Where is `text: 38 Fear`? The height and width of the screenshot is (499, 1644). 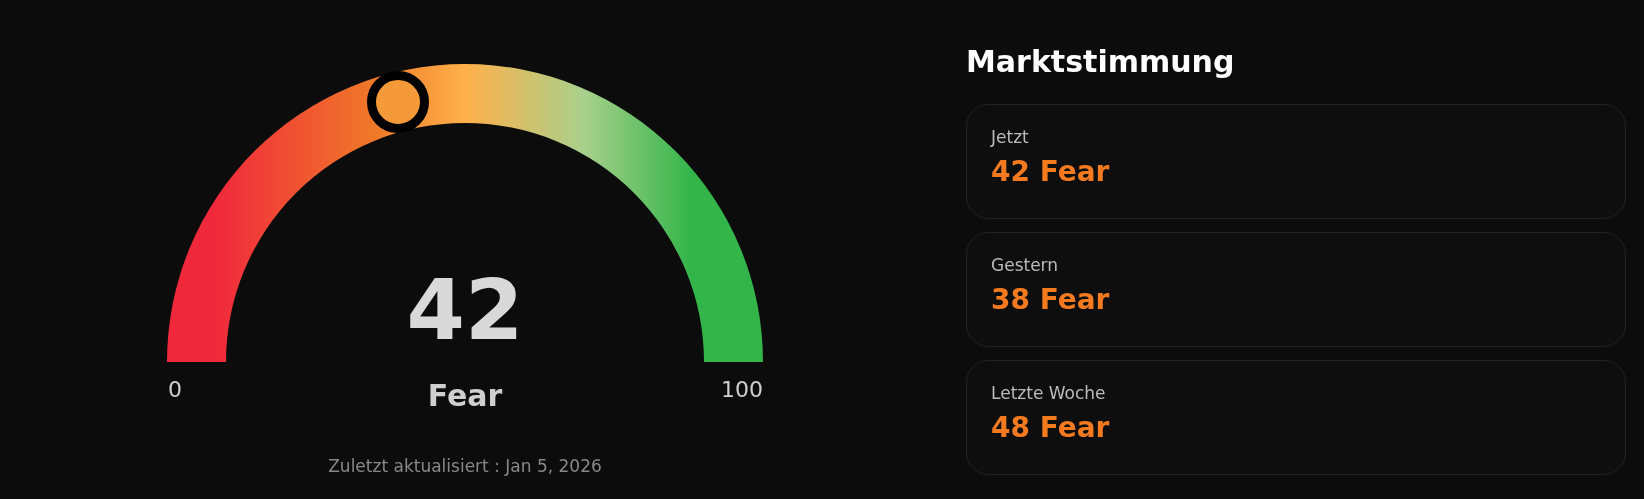
text: 38 Fear is located at coordinates (1051, 299).